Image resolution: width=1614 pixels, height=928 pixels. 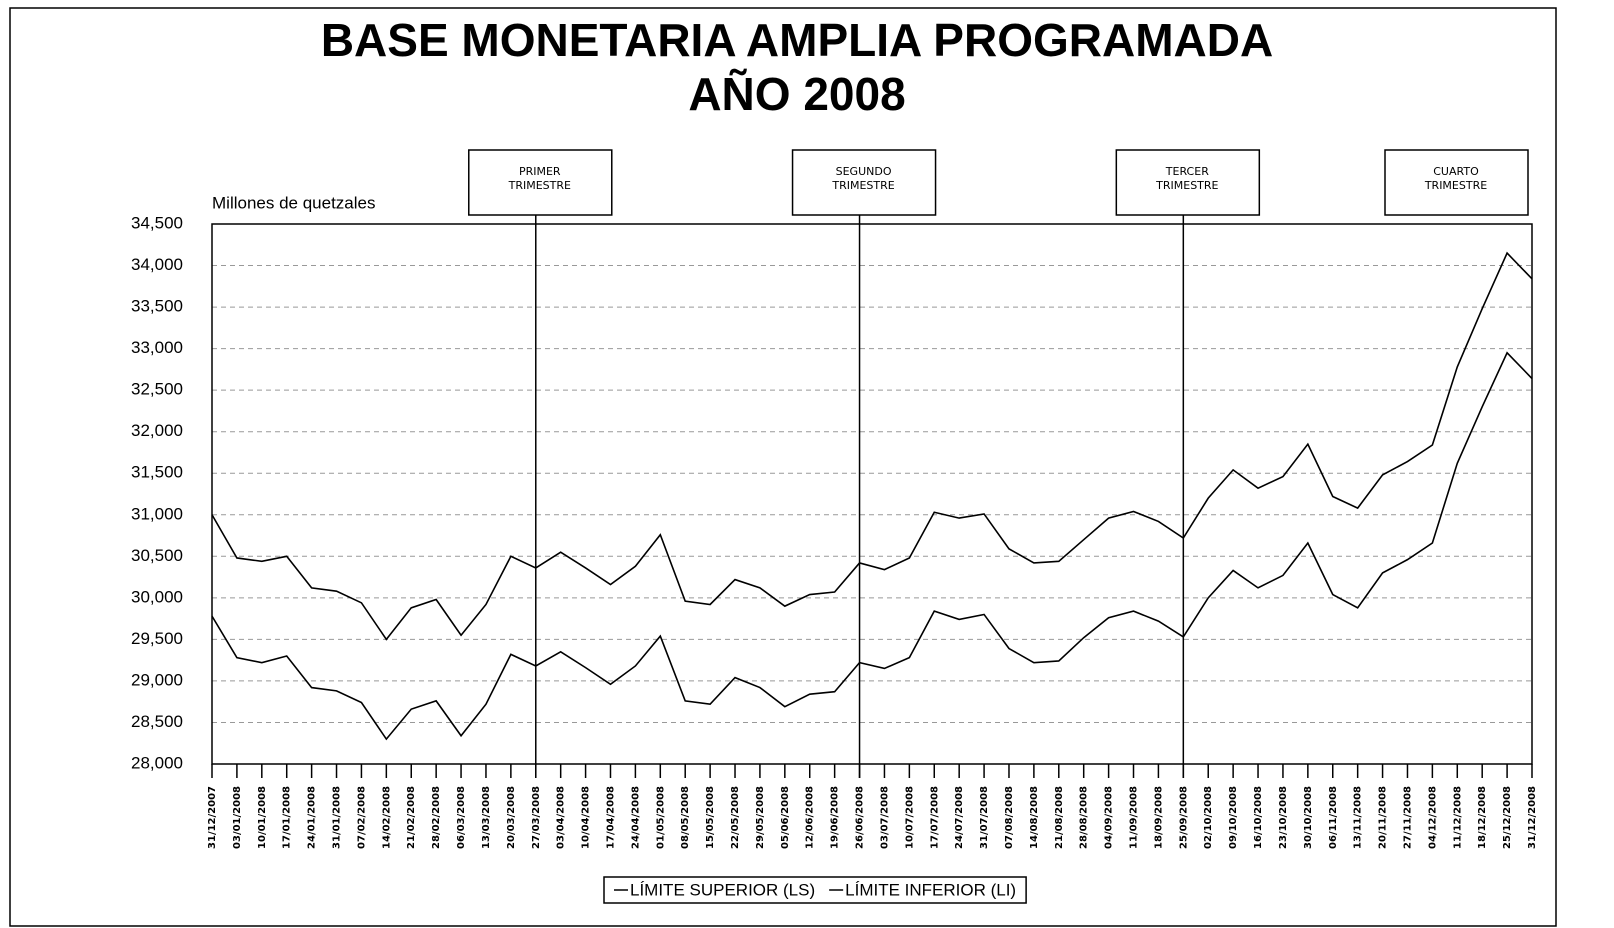 I want to click on quarter-label: TERCER, so click(x=1187, y=171).